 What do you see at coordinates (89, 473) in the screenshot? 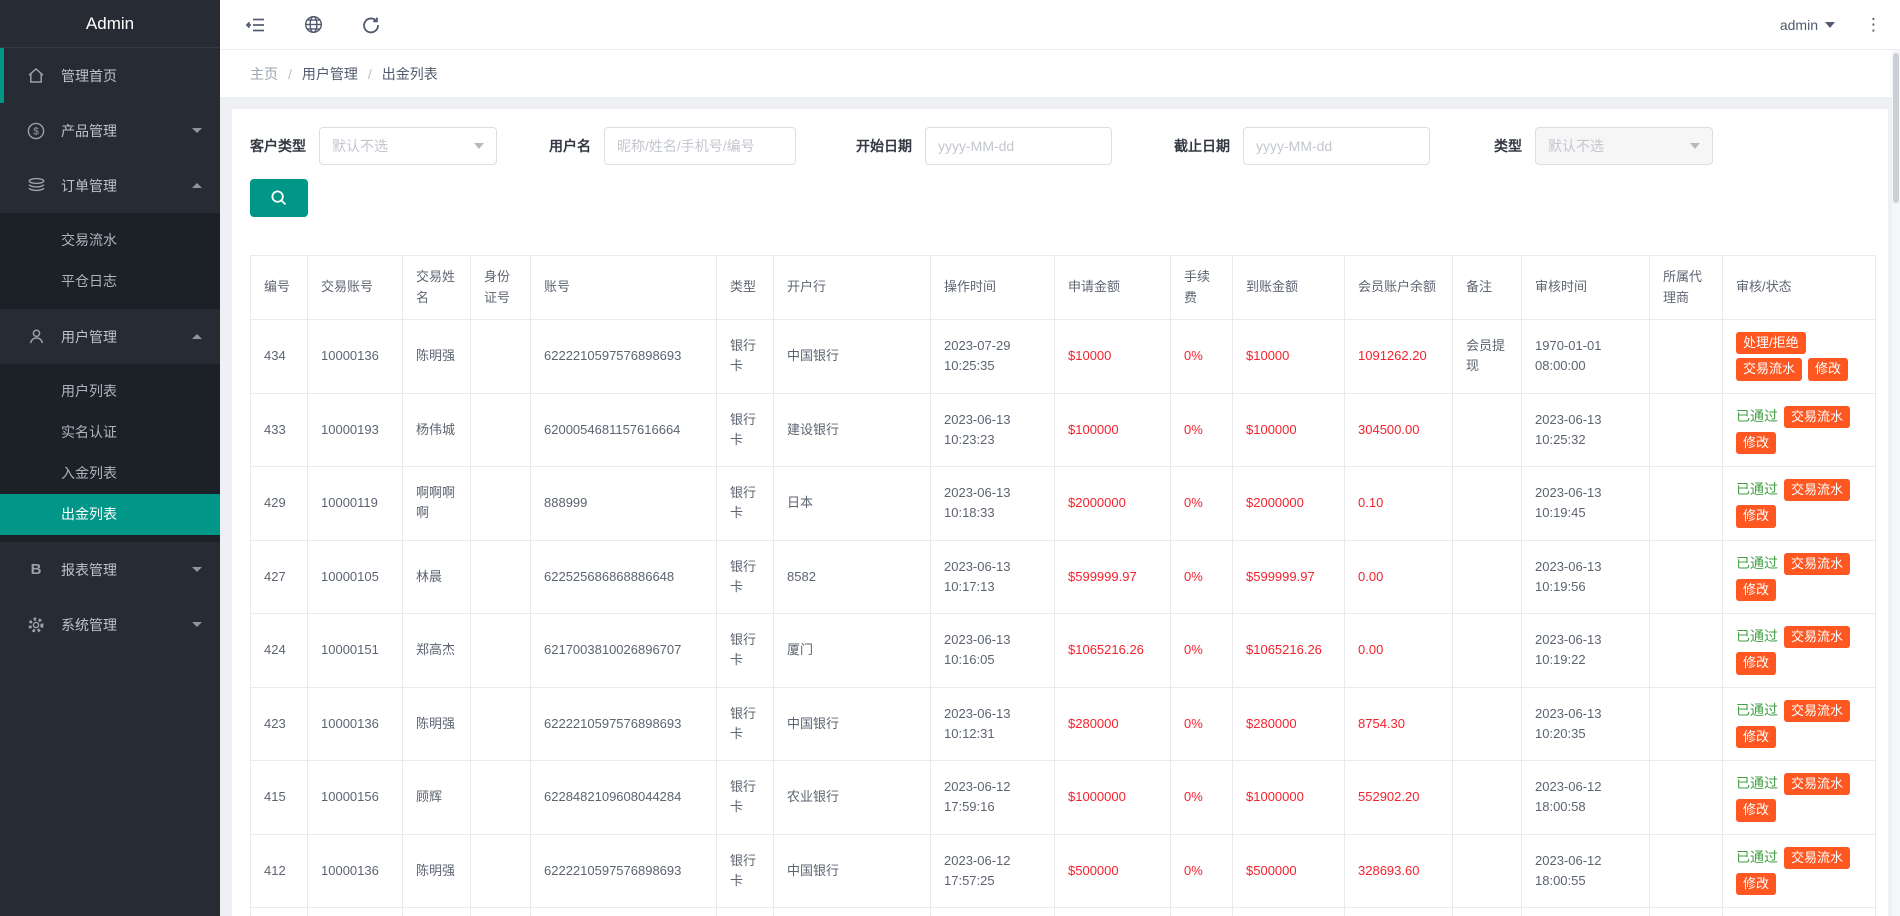
I see `sidebar-subitem: 入金列表` at bounding box center [89, 473].